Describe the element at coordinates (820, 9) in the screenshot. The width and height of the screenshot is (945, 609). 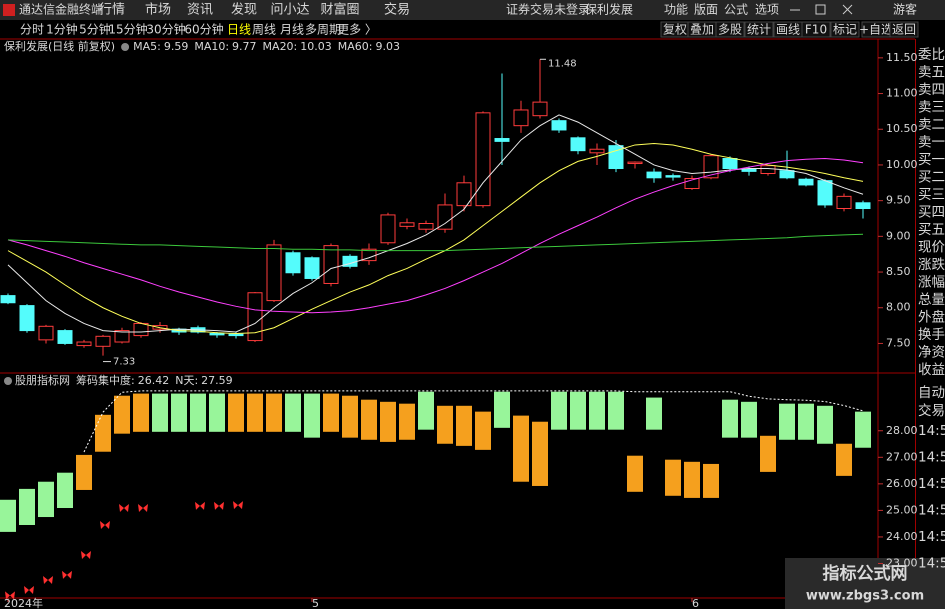
I see `maximize` at that location.